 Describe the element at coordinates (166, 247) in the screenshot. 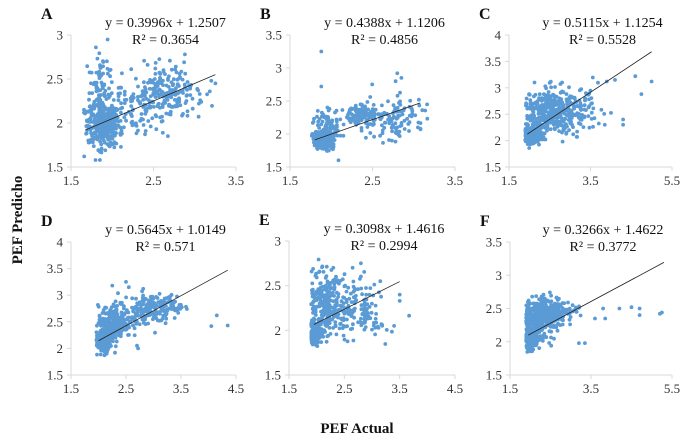

I see `r-squared: R² = 0.571` at that location.